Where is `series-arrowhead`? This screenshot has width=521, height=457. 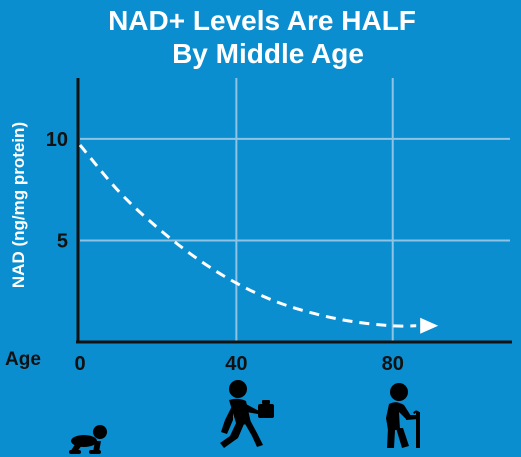
series-arrowhead is located at coordinates (429, 325).